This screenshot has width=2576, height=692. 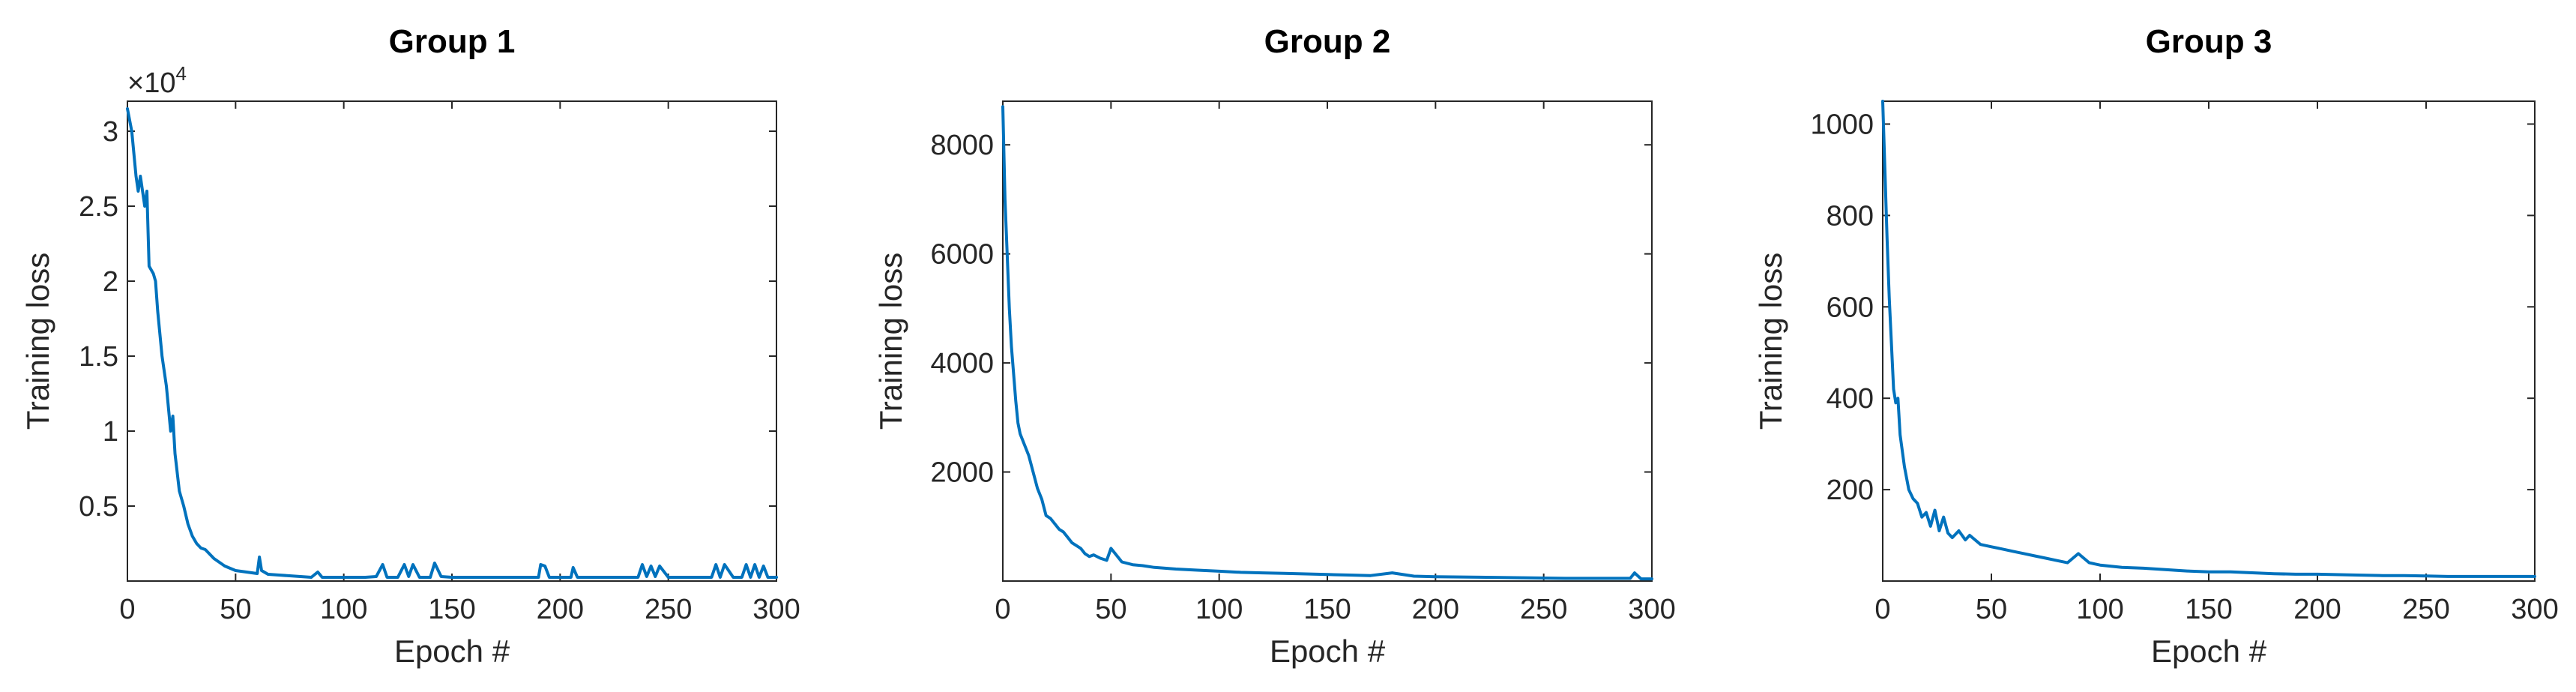 I want to click on axis-exponent: ×10⁴, so click(x=157, y=80).